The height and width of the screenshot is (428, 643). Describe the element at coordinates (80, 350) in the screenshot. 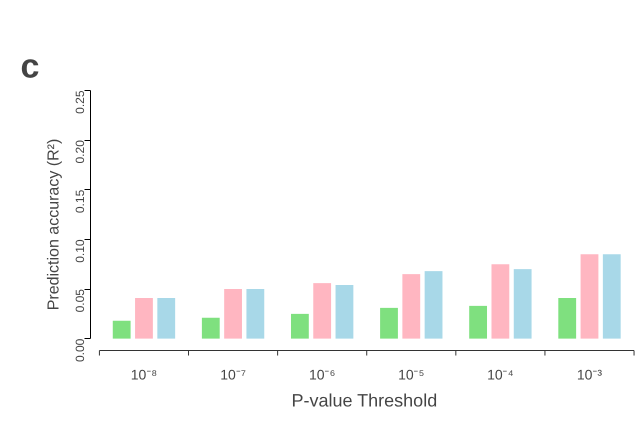

I see `y-tick-label: 0.00` at that location.